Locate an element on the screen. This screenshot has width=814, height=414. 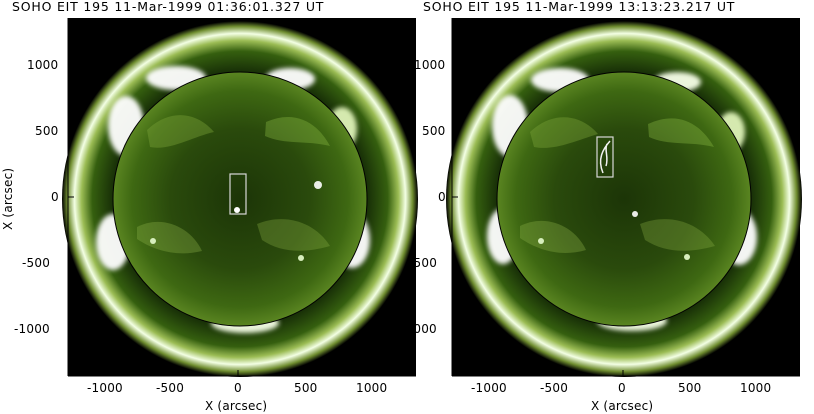
left-x-axis-label: X (arcsec) is located at coordinates (236, 406).